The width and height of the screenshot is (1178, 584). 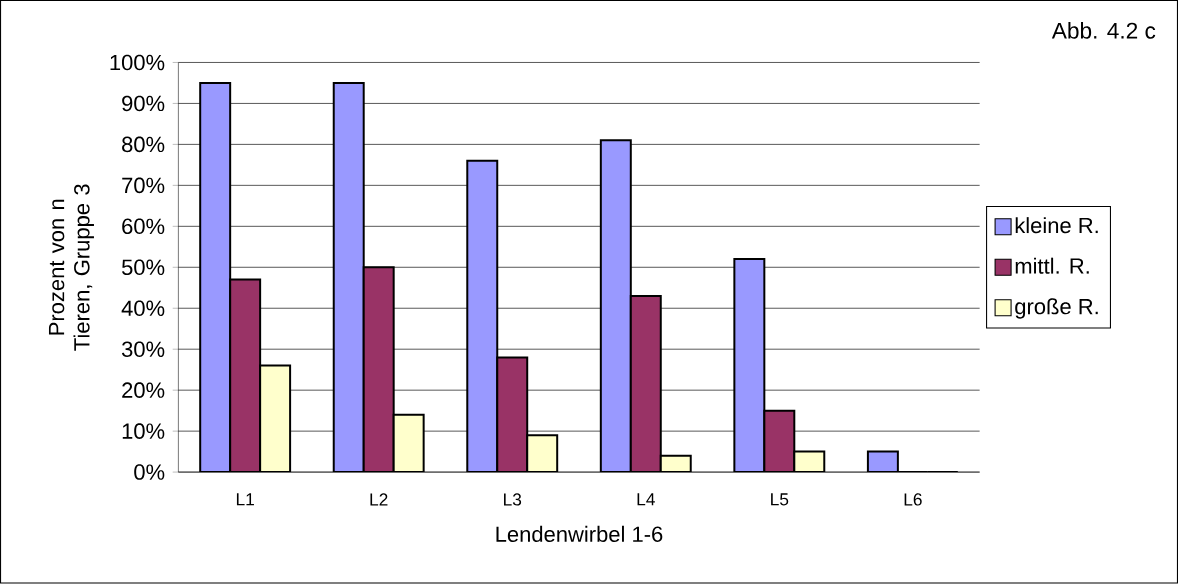 What do you see at coordinates (143, 226) in the screenshot?
I see `y-tick-label: 60%` at bounding box center [143, 226].